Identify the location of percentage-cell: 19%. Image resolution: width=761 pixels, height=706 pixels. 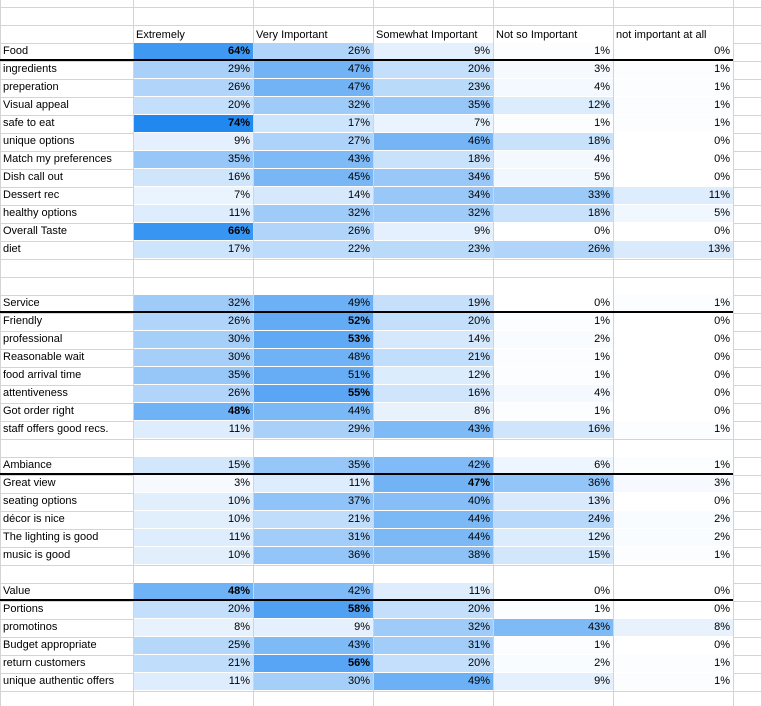
(433, 303).